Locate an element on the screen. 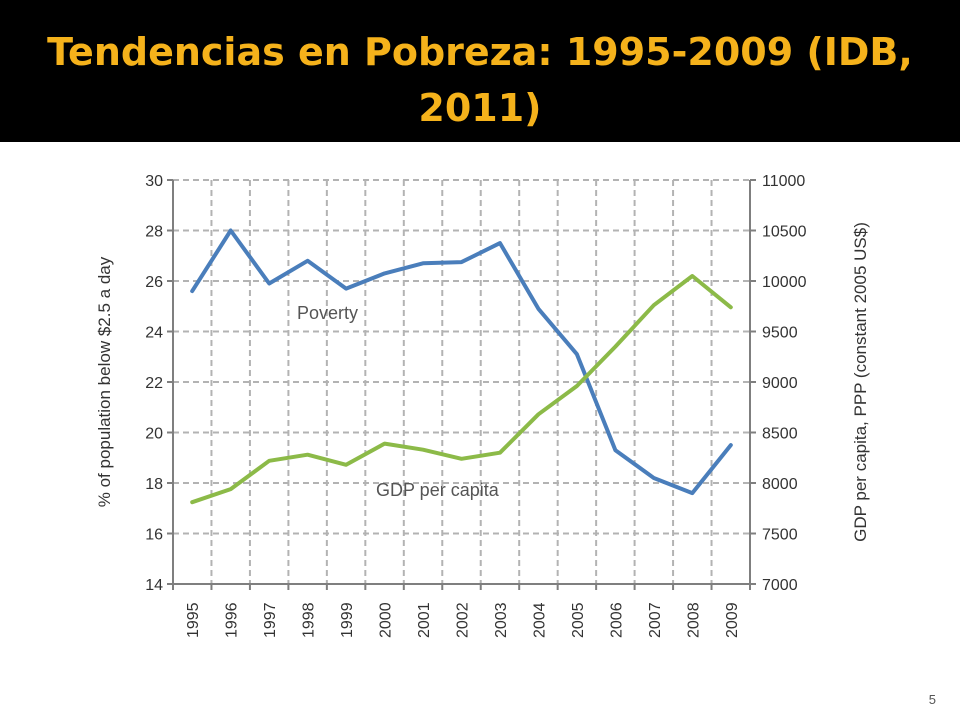 This screenshot has width=960, height=720. y-tick-label: 22 is located at coordinates (154, 383).